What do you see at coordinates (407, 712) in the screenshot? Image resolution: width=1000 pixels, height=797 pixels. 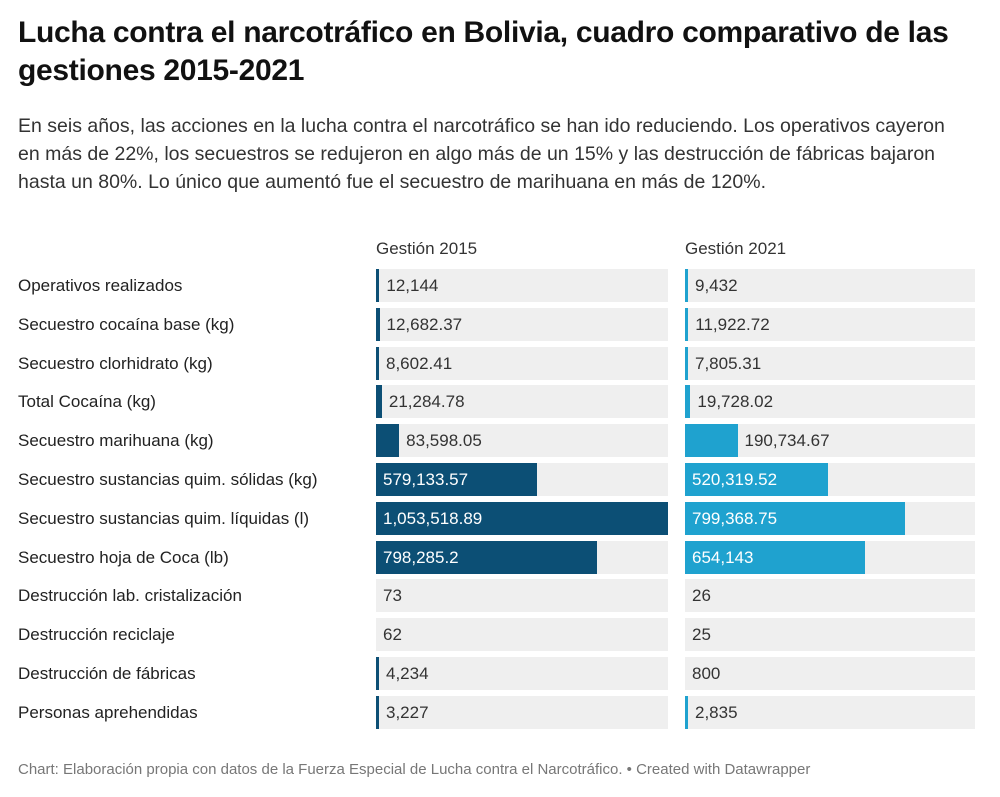 I see `value-label: 3,227` at bounding box center [407, 712].